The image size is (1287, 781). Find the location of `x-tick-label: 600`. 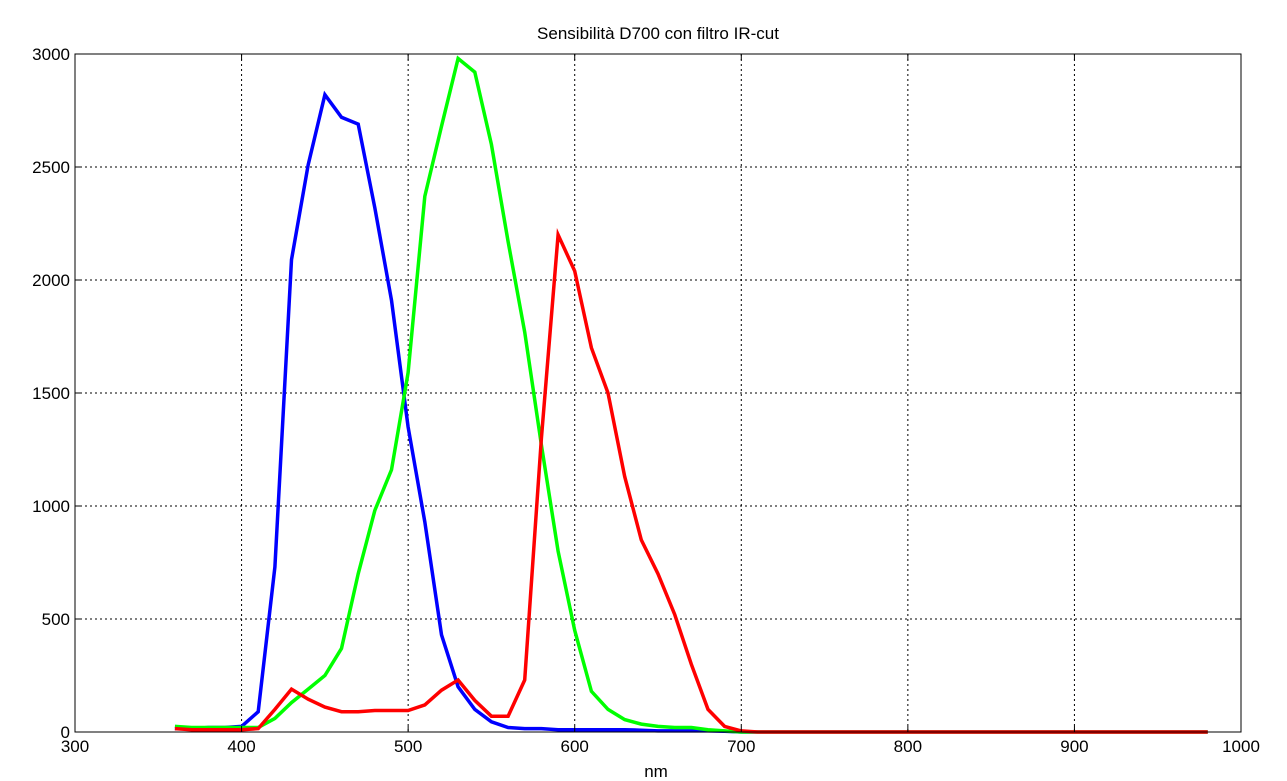

x-tick-label: 600 is located at coordinates (575, 746).